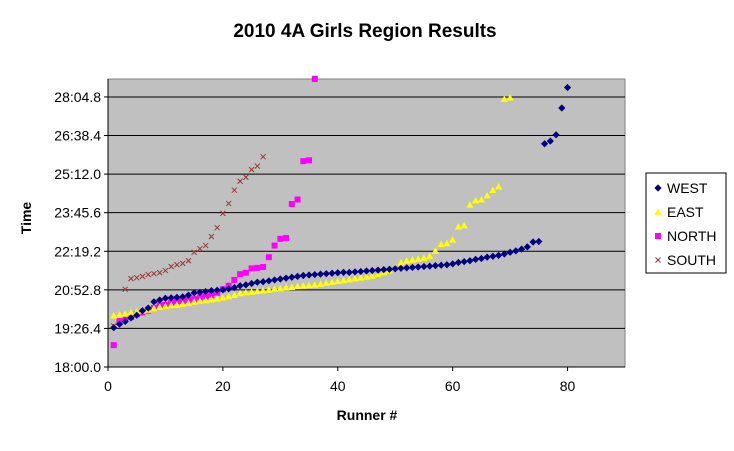 This screenshot has width=734, height=451. What do you see at coordinates (685, 212) in the screenshot?
I see `legend-label-east: EAST` at bounding box center [685, 212].